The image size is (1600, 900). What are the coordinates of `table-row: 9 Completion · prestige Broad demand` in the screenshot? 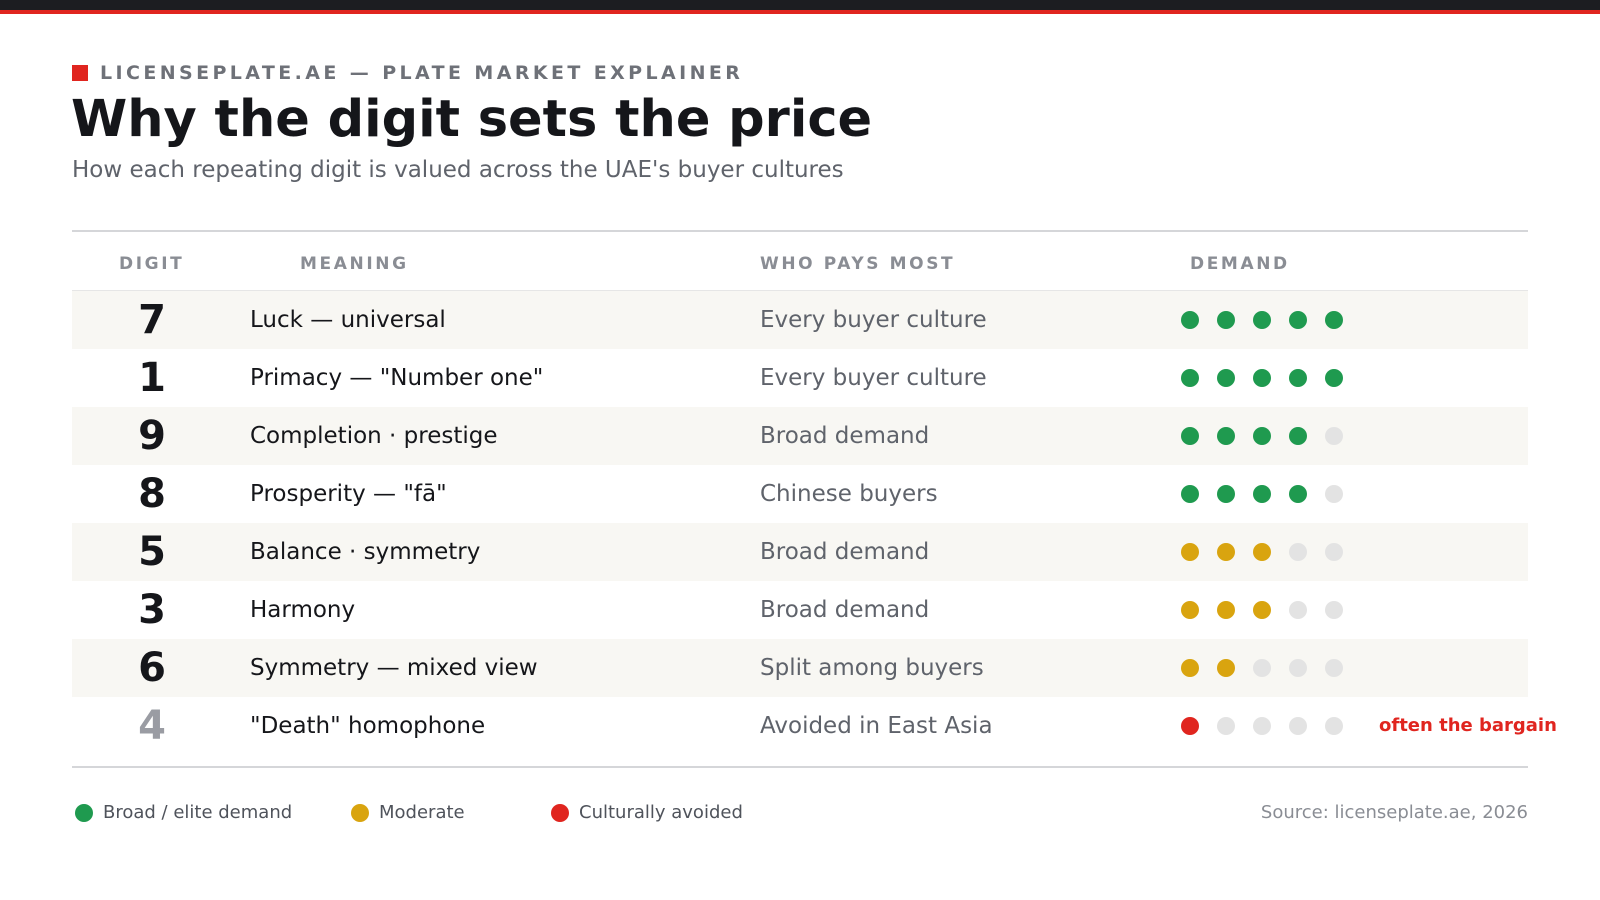 It's located at (800, 436).